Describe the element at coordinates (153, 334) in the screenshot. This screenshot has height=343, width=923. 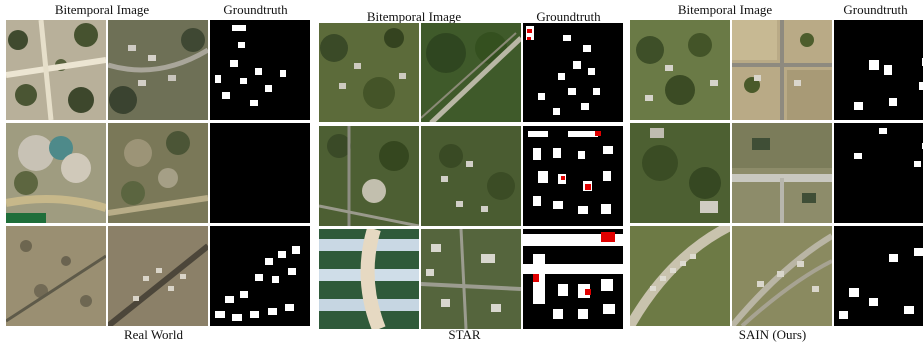
I see `panel-caption: Real World` at that location.